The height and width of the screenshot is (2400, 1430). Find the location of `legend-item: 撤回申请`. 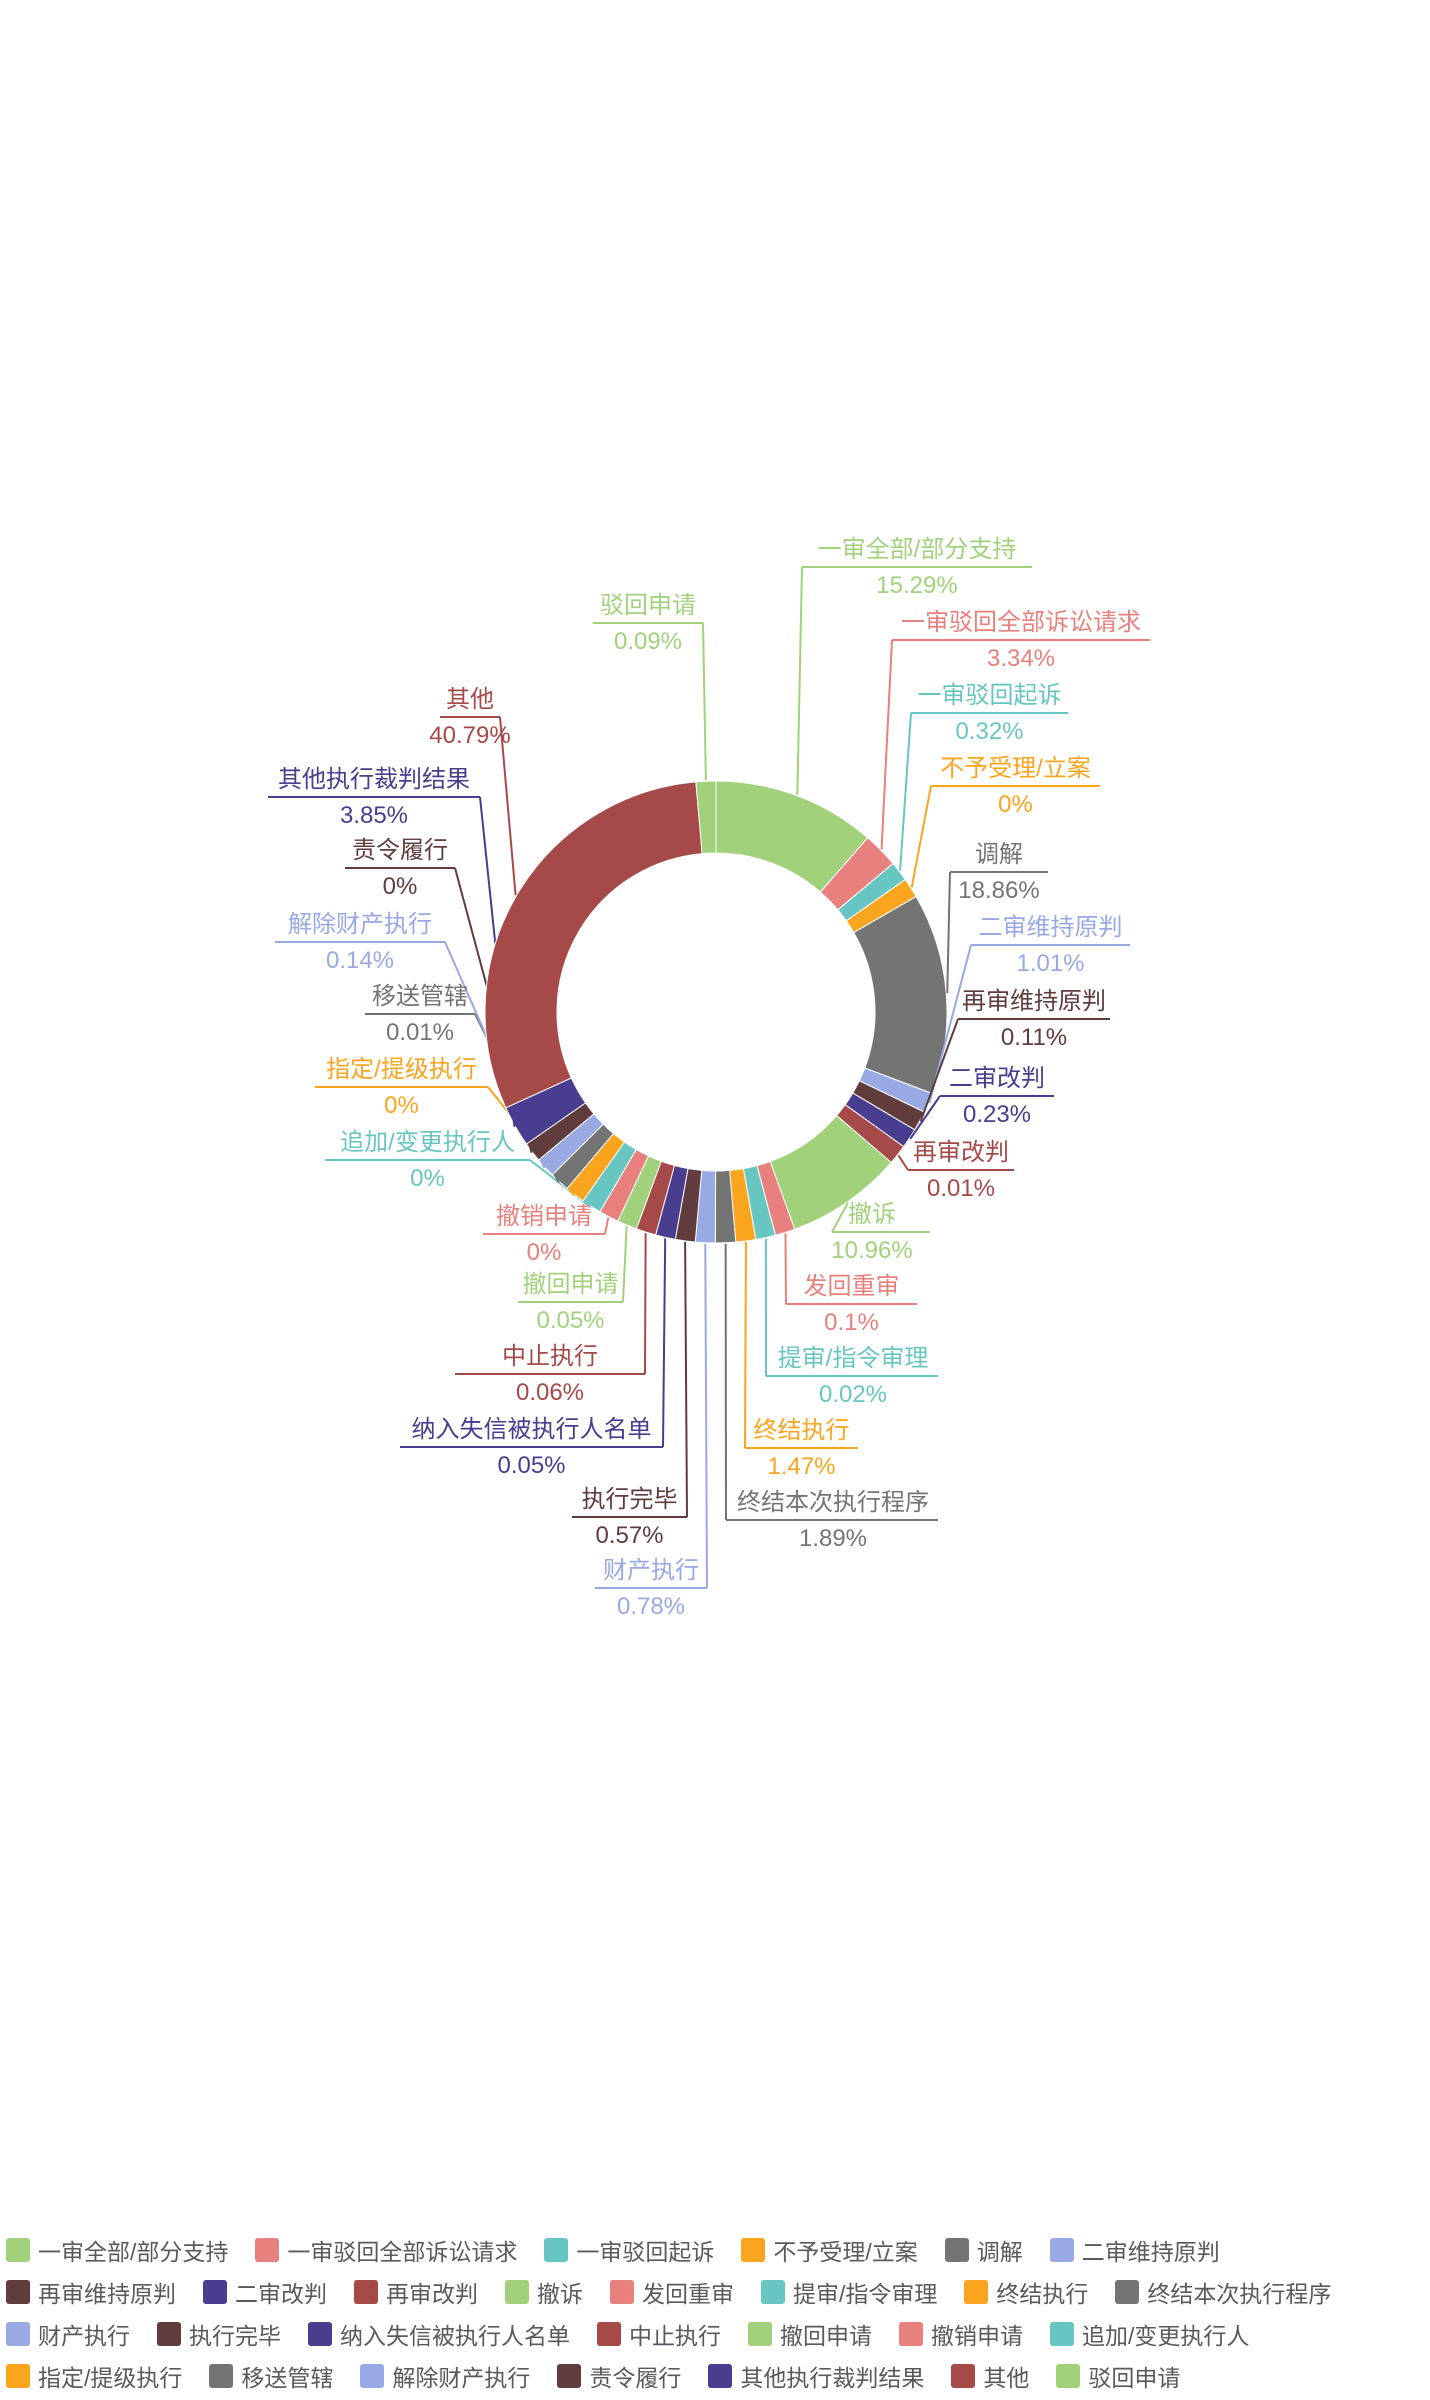

legend-item: 撤回申请 is located at coordinates (810, 2334).